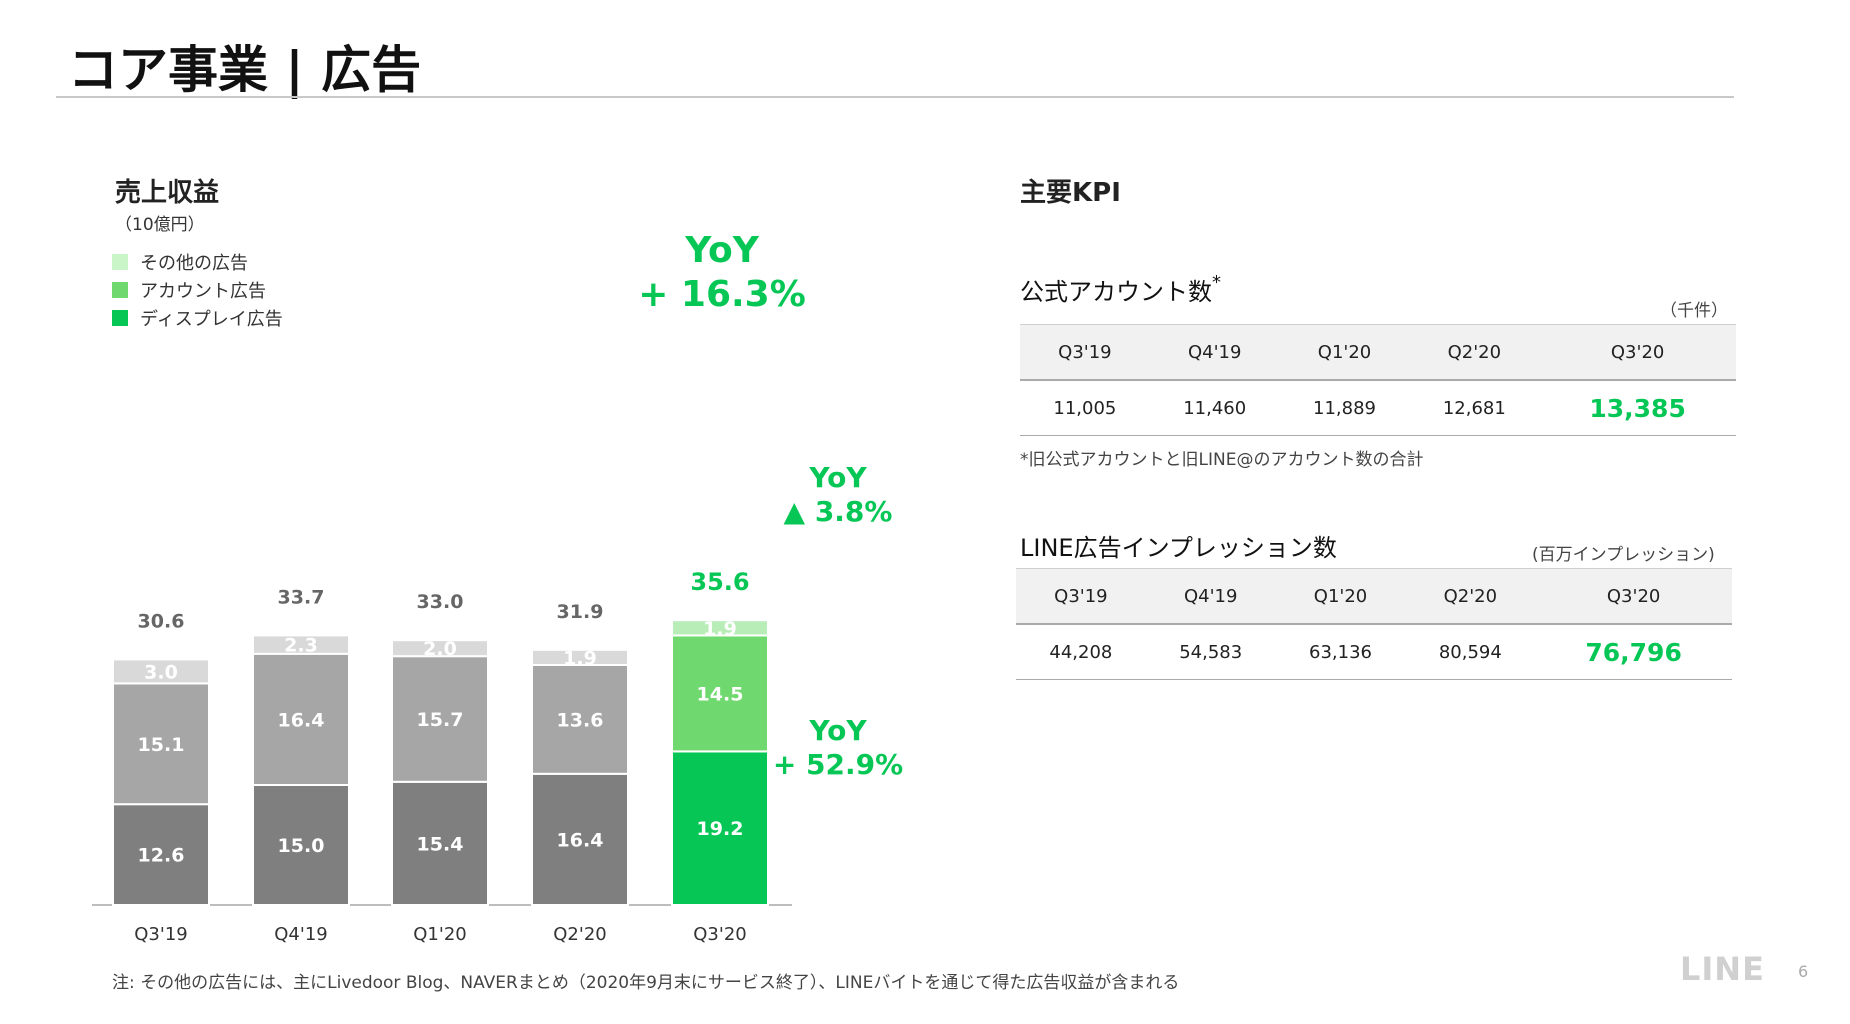  Describe the element at coordinates (721, 250) in the screenshot. I see `total-yoy-annotation: YoY` at that location.